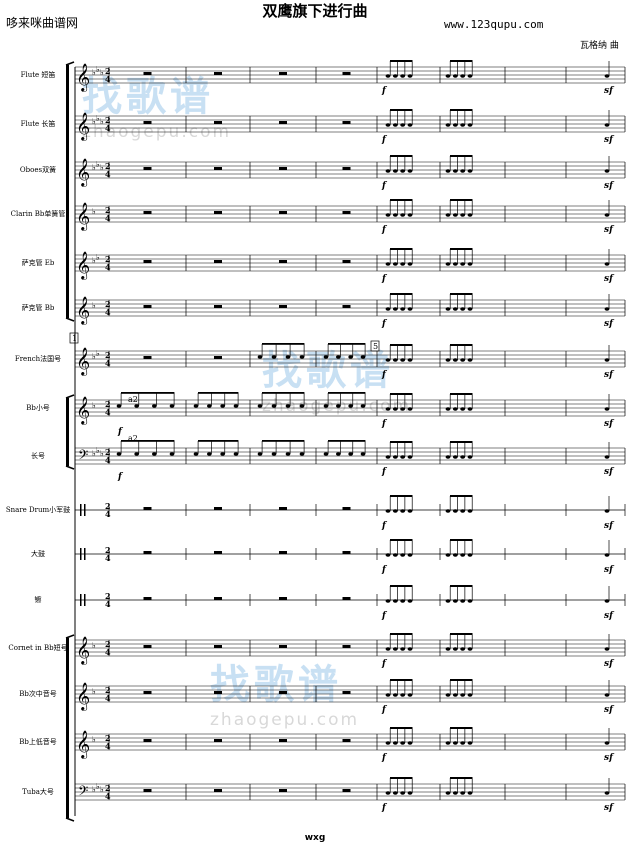  I want to click on instrument-label: Oboes双簧, so click(38, 170).